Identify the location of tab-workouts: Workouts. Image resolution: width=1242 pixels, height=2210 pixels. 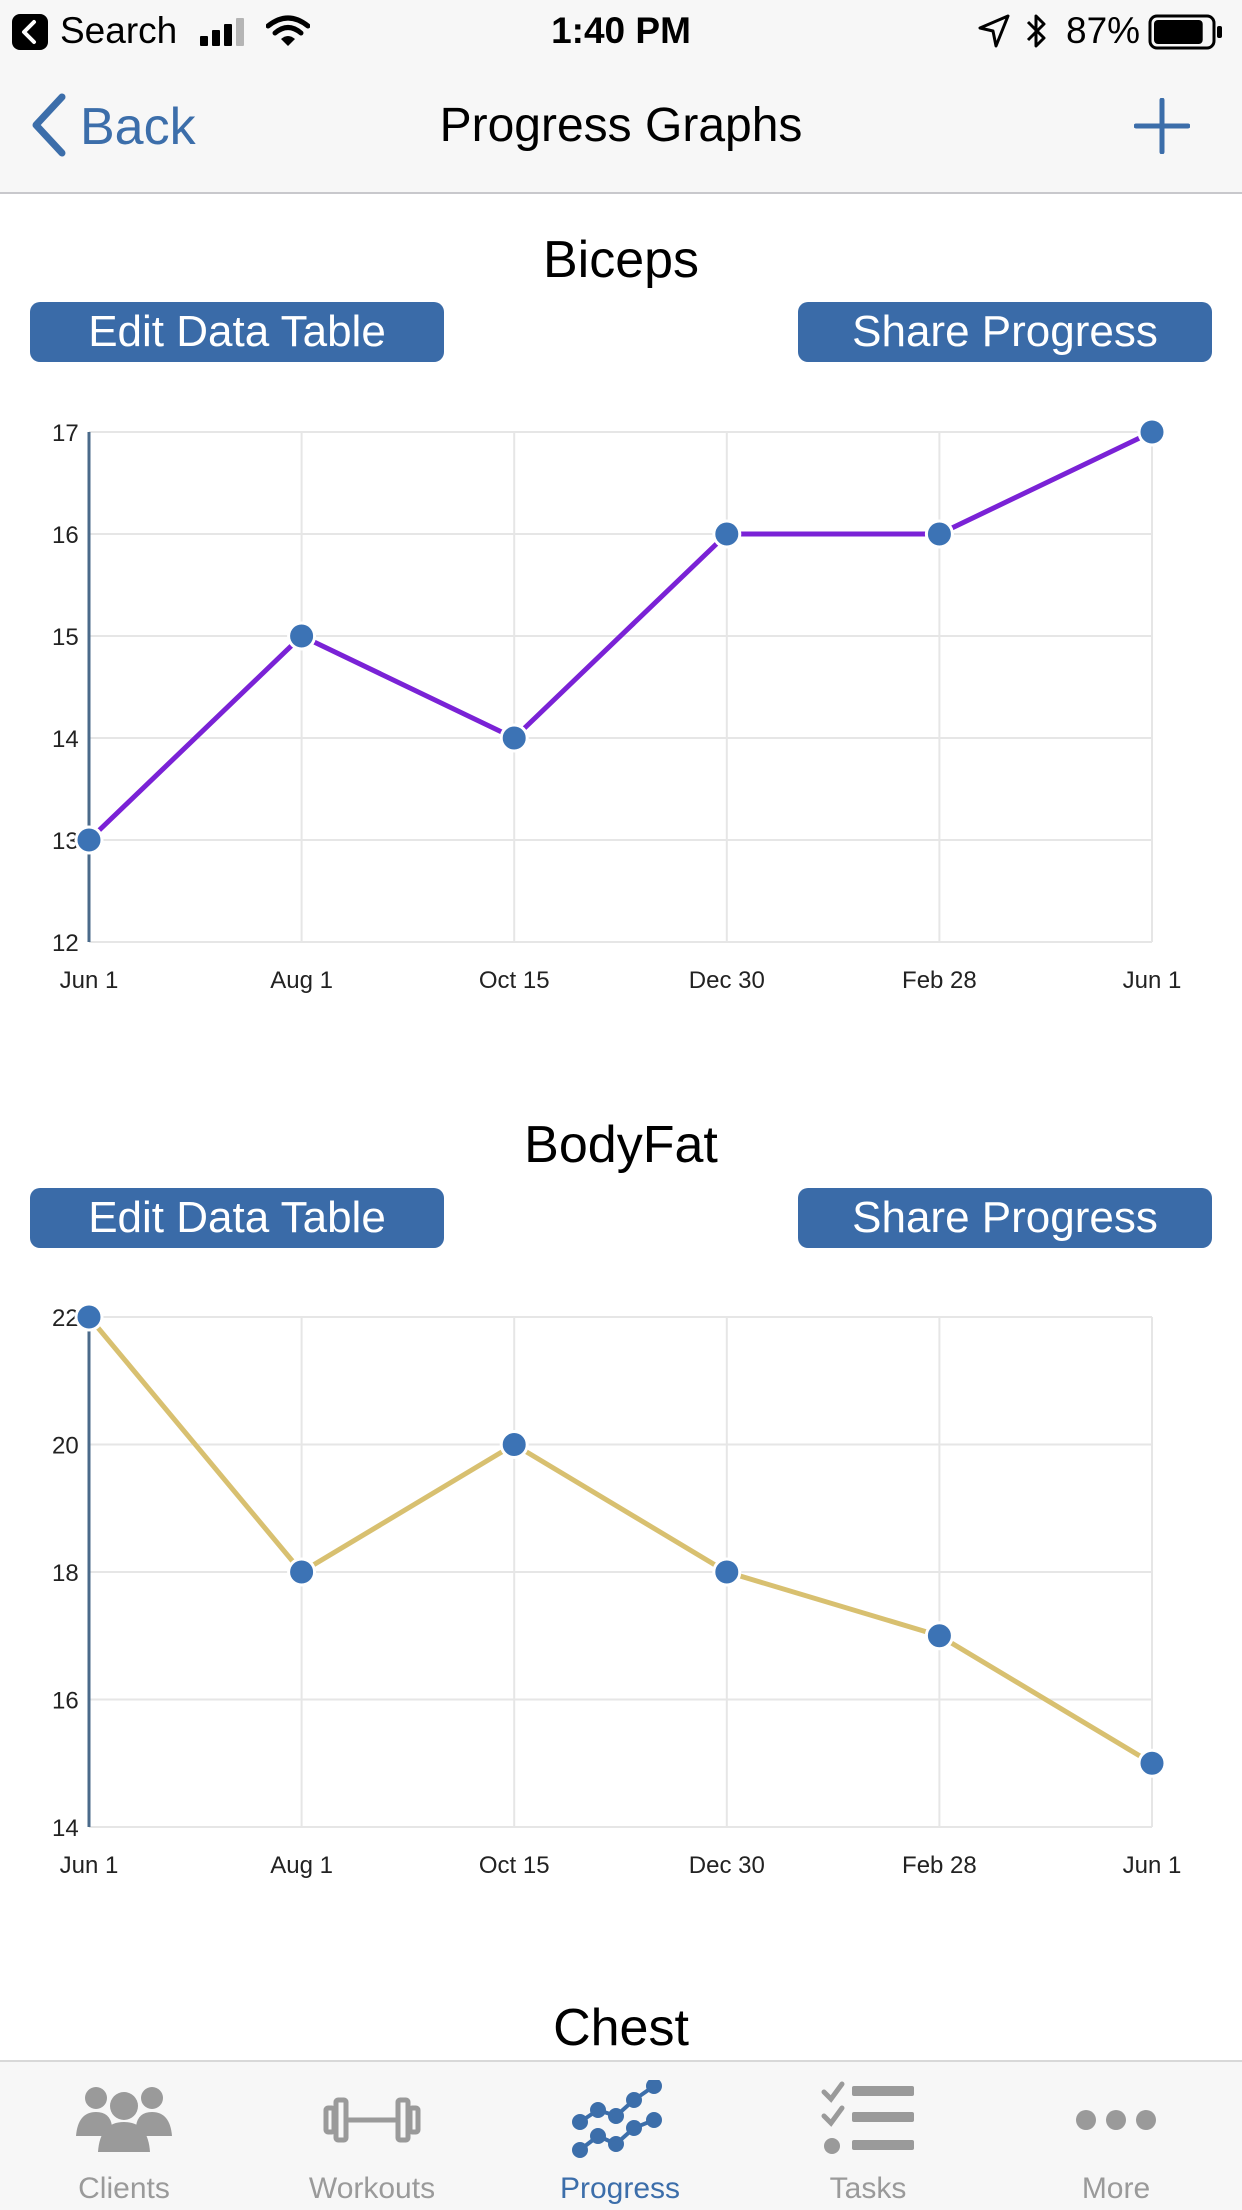
(372, 2136).